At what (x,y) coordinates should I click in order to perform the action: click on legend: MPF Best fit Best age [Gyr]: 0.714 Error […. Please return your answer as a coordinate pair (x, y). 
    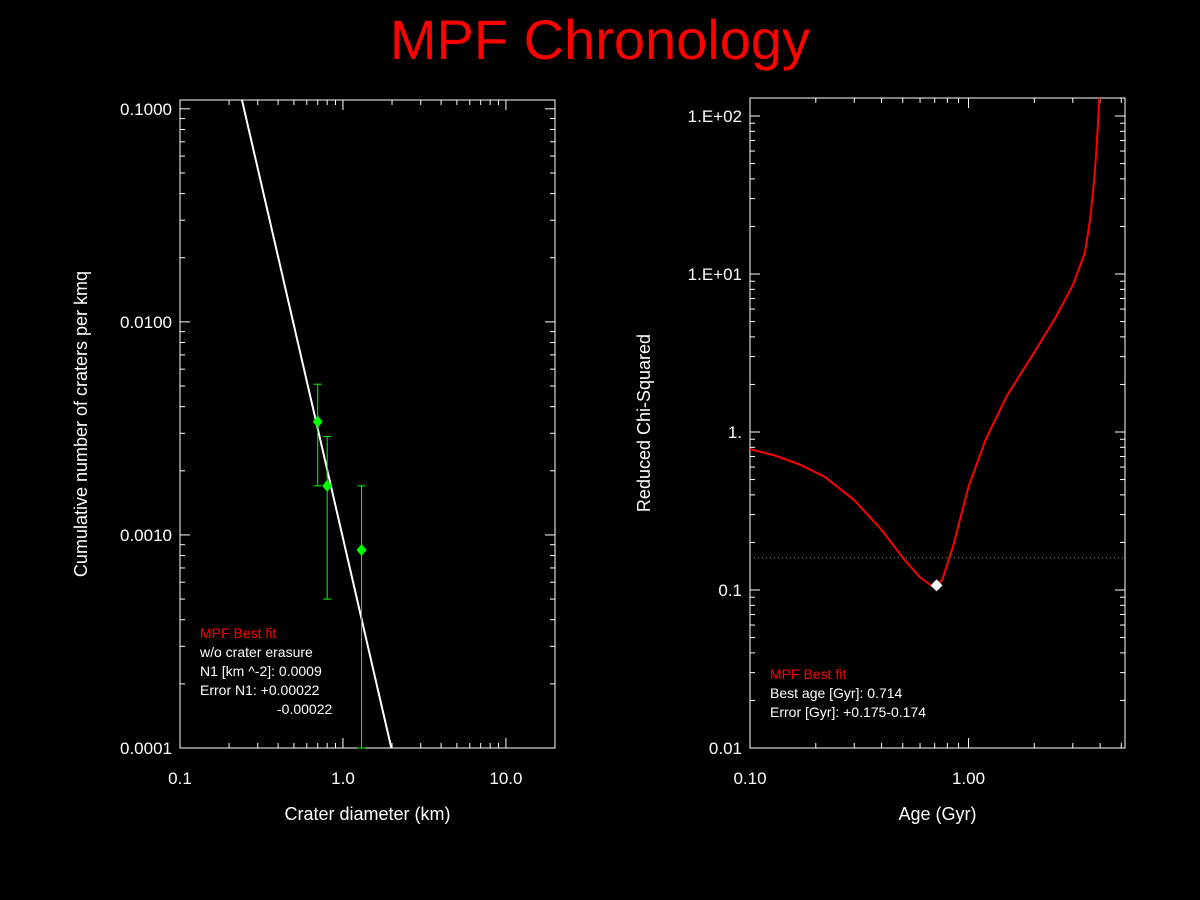
    Looking at the image, I should click on (848, 693).